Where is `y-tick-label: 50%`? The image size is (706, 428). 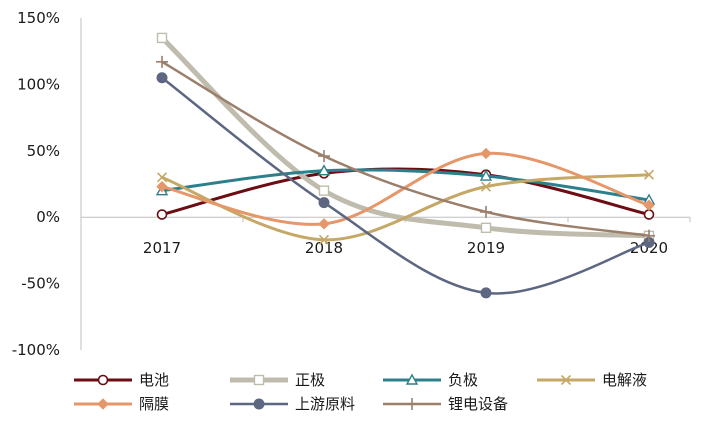
y-tick-label: 50% is located at coordinates (43, 151).